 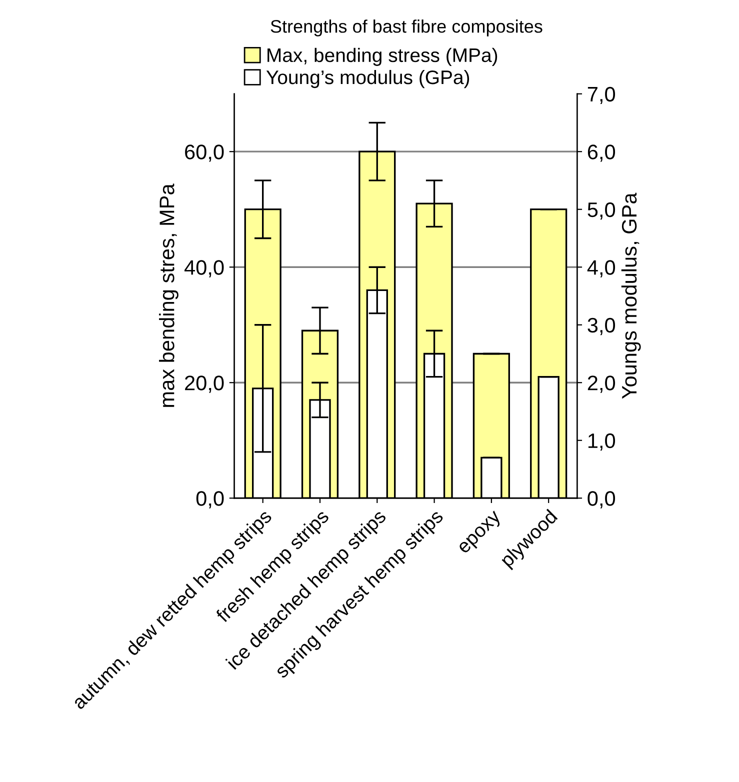 What do you see at coordinates (368, 79) in the screenshot?
I see `legend-label: Young’s modulus (GPa)` at bounding box center [368, 79].